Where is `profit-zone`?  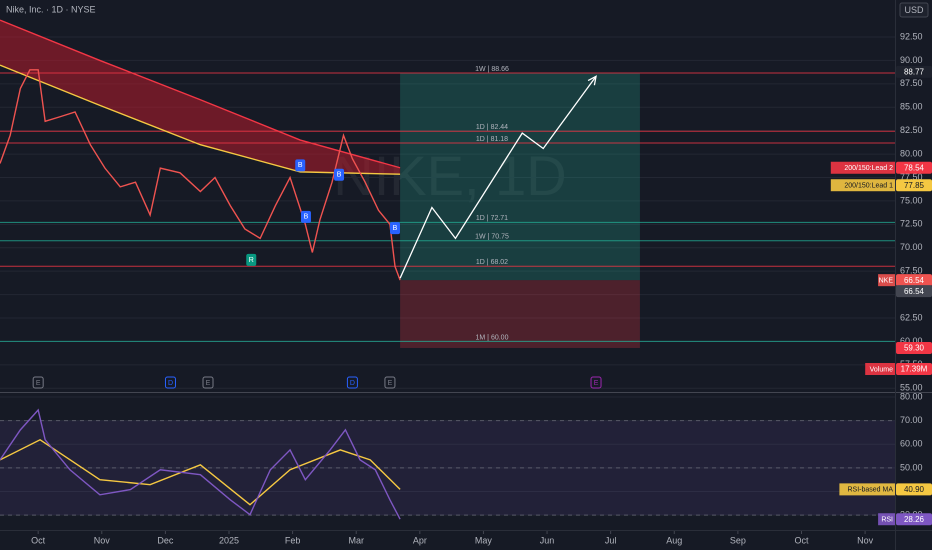 profit-zone is located at coordinates (520, 176).